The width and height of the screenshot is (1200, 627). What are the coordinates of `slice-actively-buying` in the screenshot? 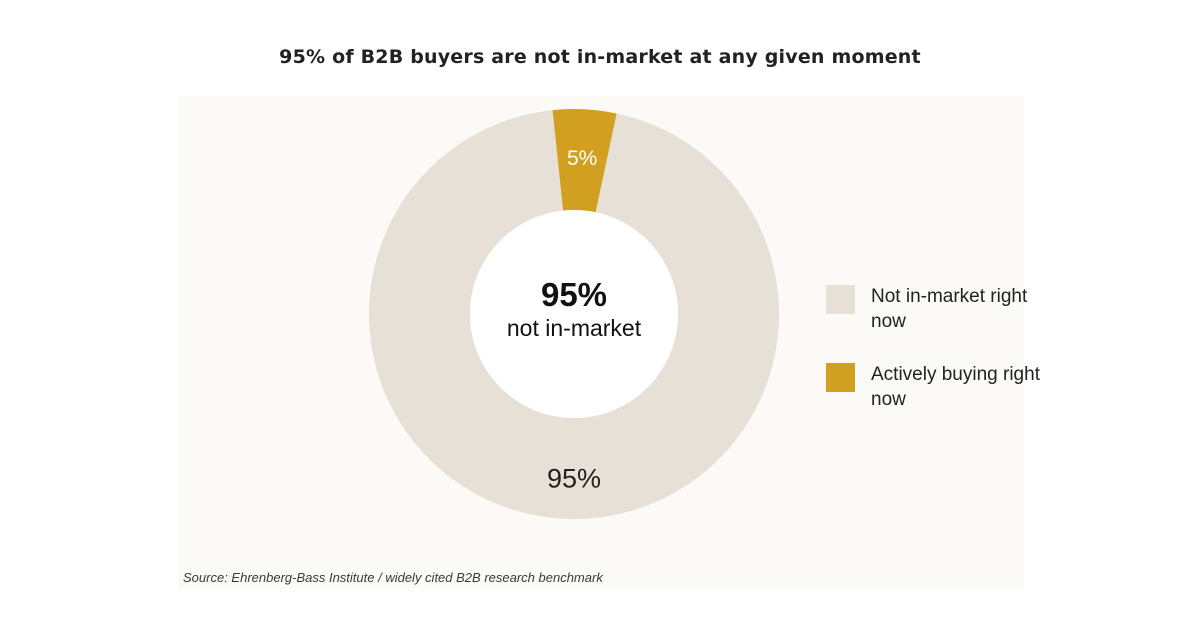 It's located at (584, 161).